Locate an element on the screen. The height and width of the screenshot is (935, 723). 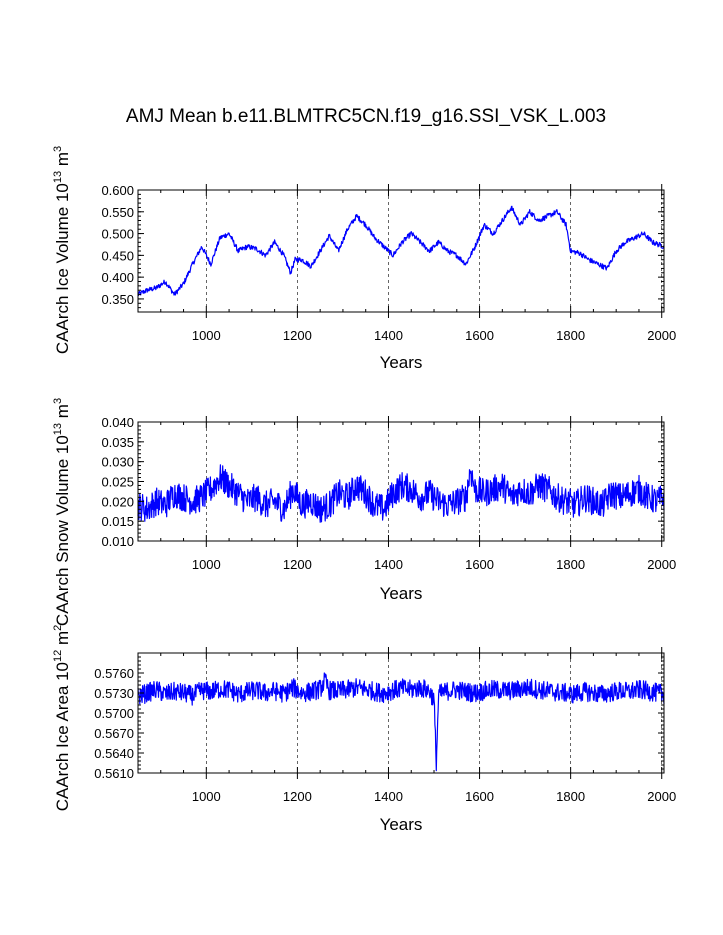
y-tick-label: 0.5640 is located at coordinates (114, 753).